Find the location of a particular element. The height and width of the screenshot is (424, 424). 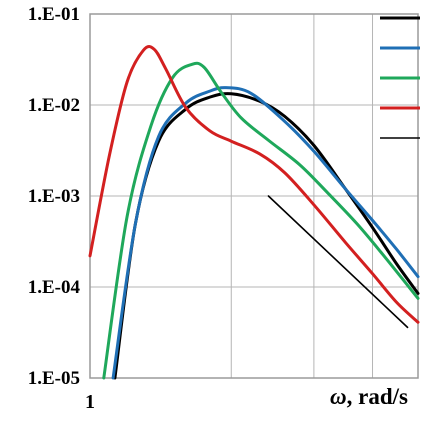

y-tick-label: 1.E-04 is located at coordinates (54, 287).